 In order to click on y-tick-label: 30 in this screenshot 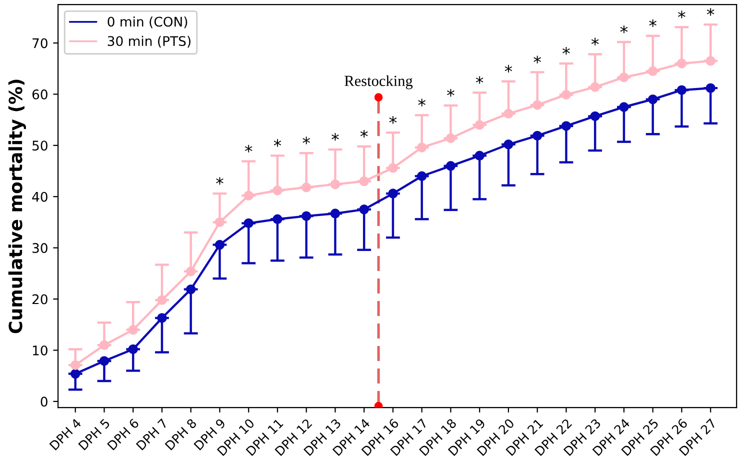, I will do `click(40, 248)`.